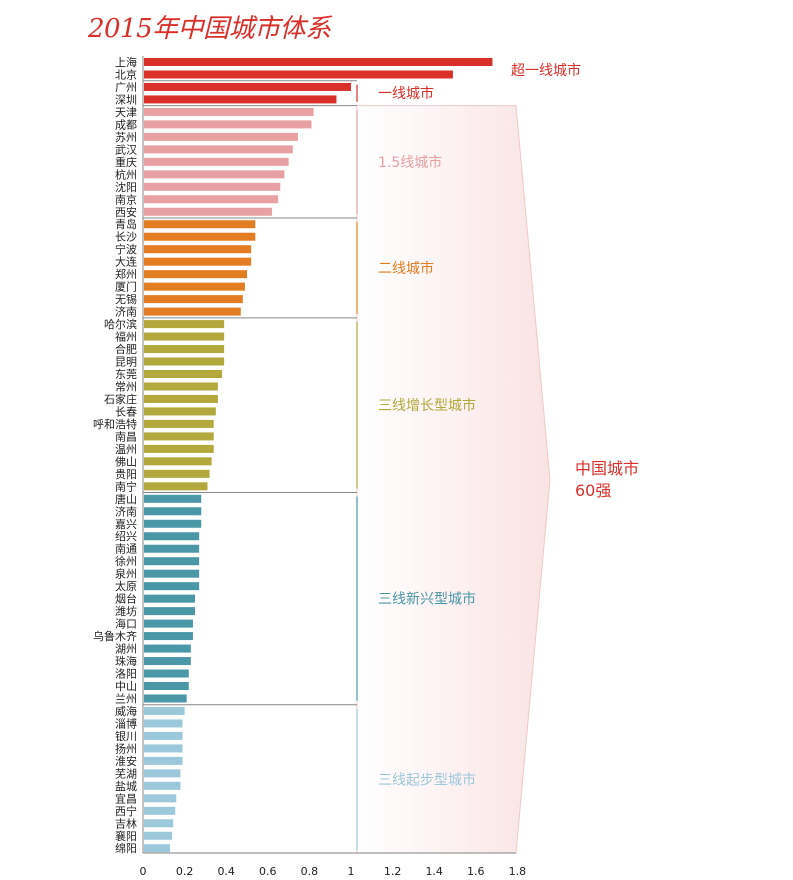 The height and width of the screenshot is (880, 793). I want to click on category-label: 青岛, so click(126, 224).